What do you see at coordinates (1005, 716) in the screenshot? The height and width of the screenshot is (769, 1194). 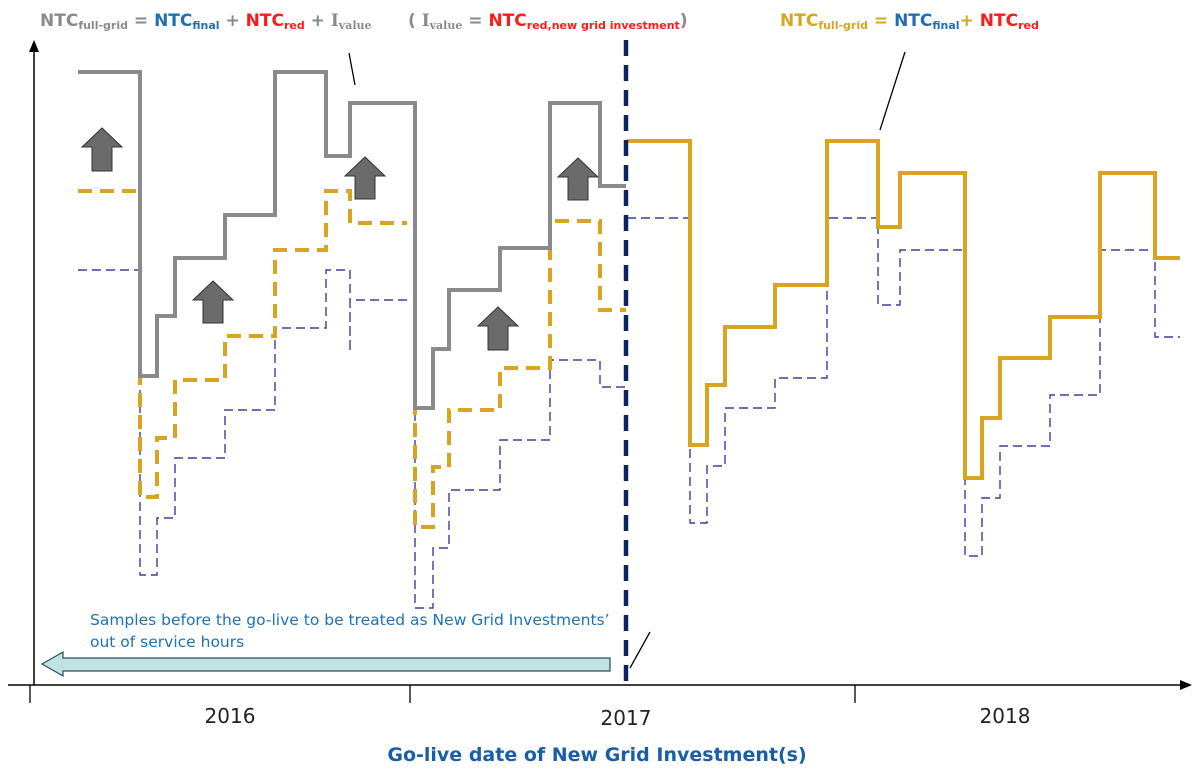 I see `tick-label-2018: 2018` at bounding box center [1005, 716].